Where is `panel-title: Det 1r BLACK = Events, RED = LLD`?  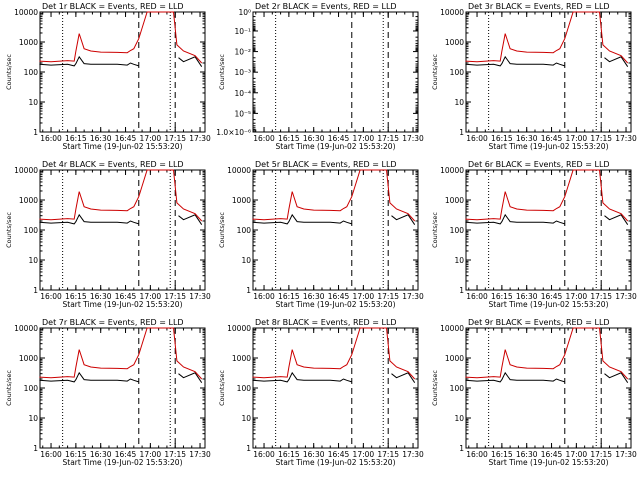
panel-title: Det 1r BLACK = Events, RED = LLD is located at coordinates (113, 6).